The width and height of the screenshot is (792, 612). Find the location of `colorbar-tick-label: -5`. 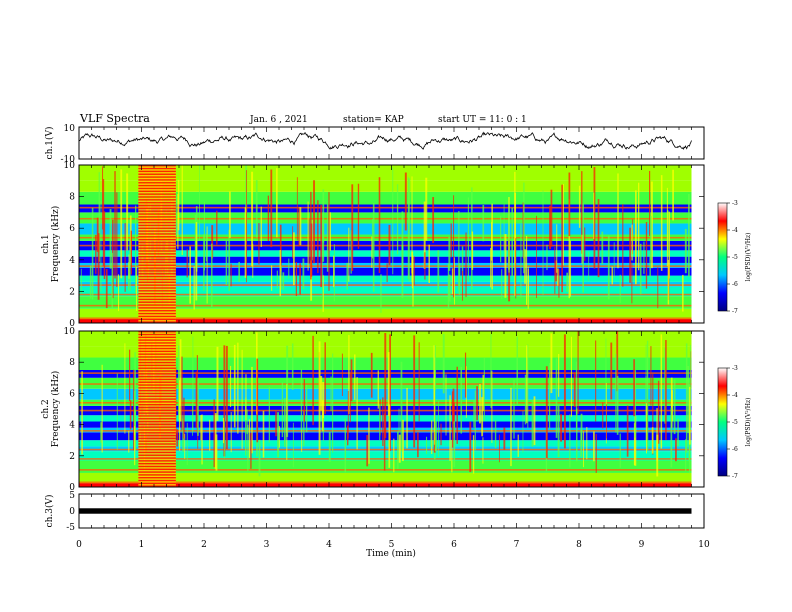

colorbar-tick-label: -5 is located at coordinates (735, 257).